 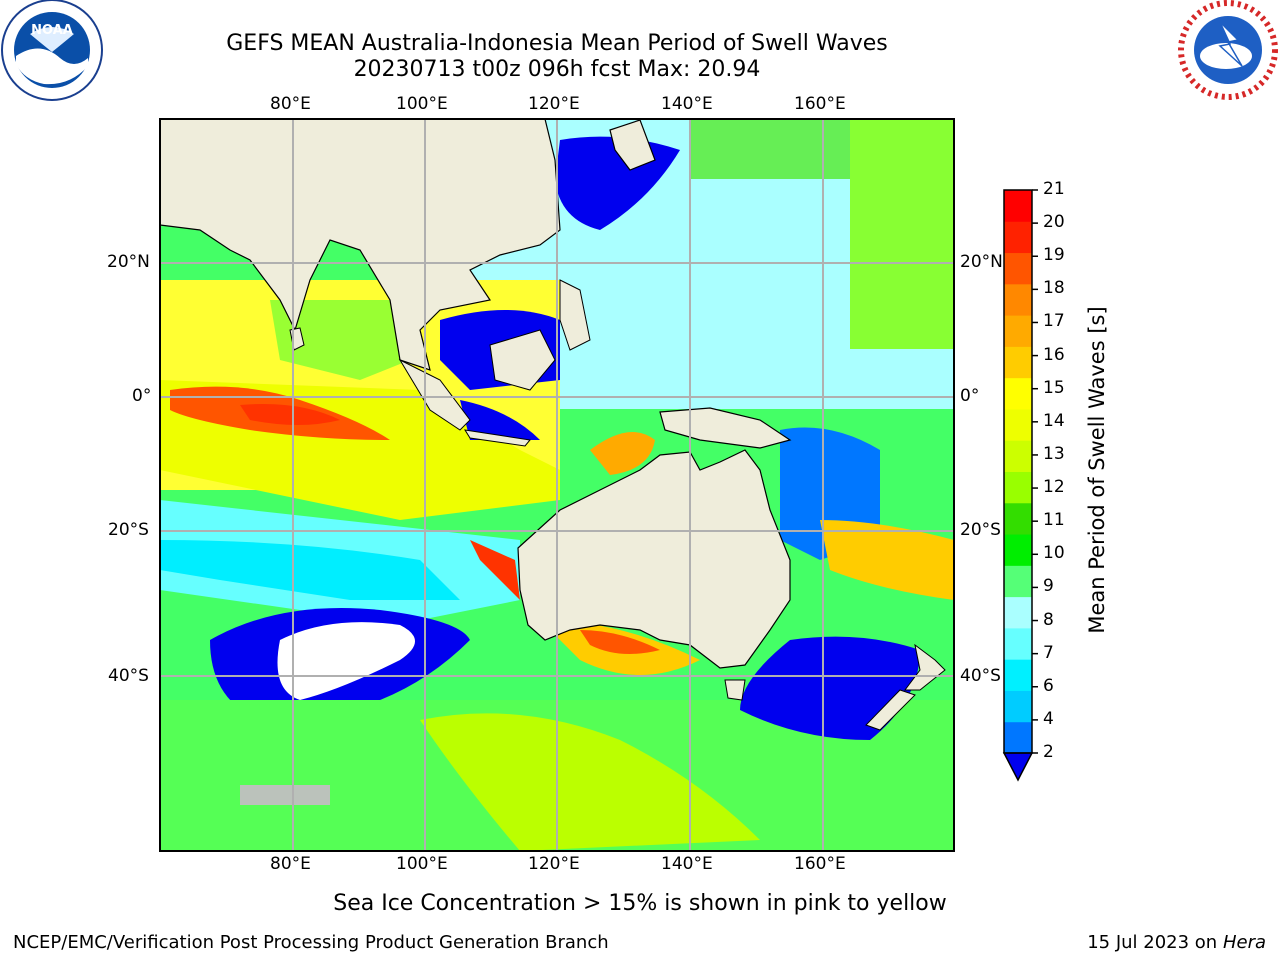 I want to click on lon-tick-top-140: 140°E, so click(x=687, y=104).